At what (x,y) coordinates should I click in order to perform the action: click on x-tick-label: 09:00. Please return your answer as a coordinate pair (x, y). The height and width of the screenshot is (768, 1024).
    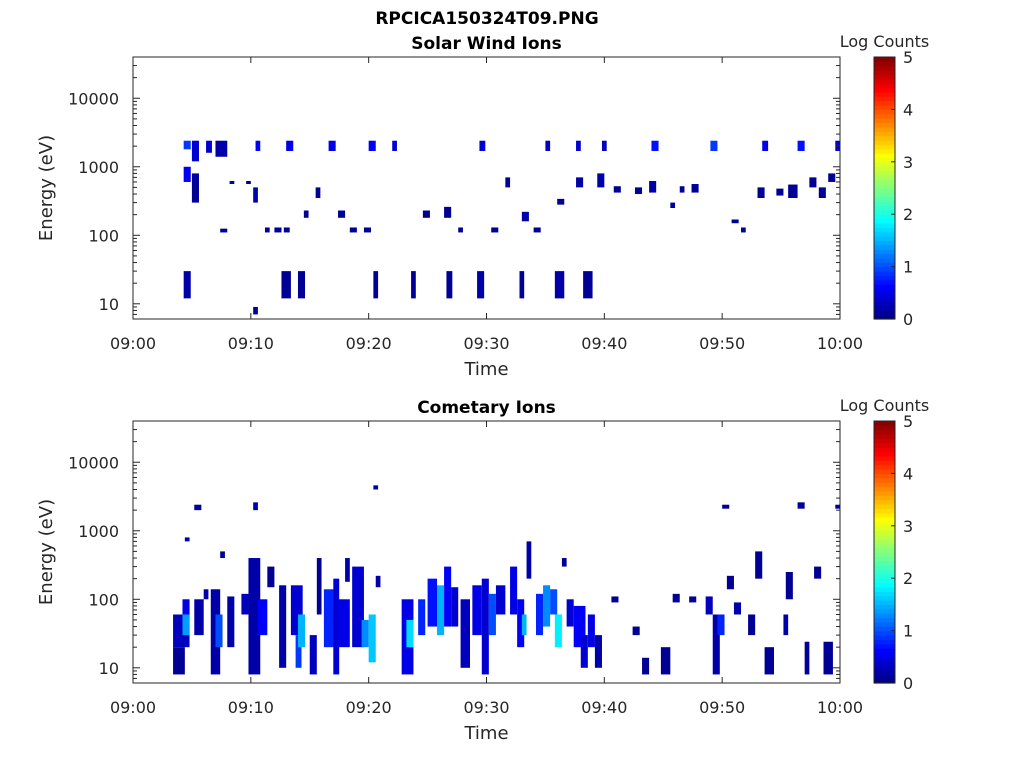
    Looking at the image, I should click on (133, 707).